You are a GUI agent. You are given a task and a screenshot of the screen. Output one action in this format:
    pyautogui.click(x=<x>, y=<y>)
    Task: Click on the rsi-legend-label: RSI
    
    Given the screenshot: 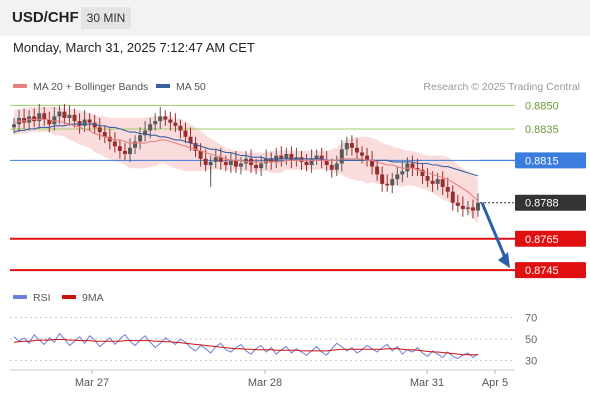 What is the action you would take?
    pyautogui.click(x=42, y=298)
    